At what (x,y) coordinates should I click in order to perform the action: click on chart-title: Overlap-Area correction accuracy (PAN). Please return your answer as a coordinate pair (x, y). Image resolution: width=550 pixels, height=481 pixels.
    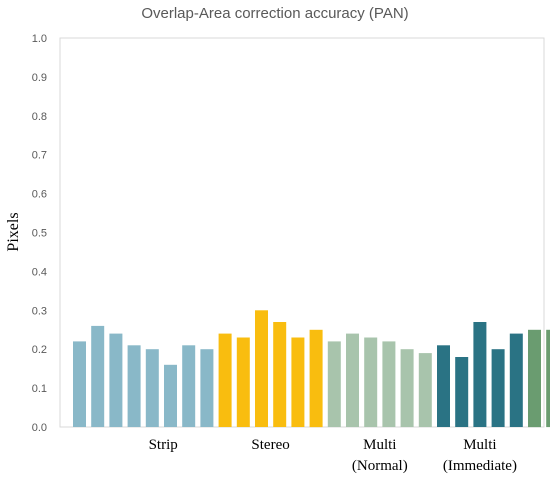
    Looking at the image, I should click on (274, 13).